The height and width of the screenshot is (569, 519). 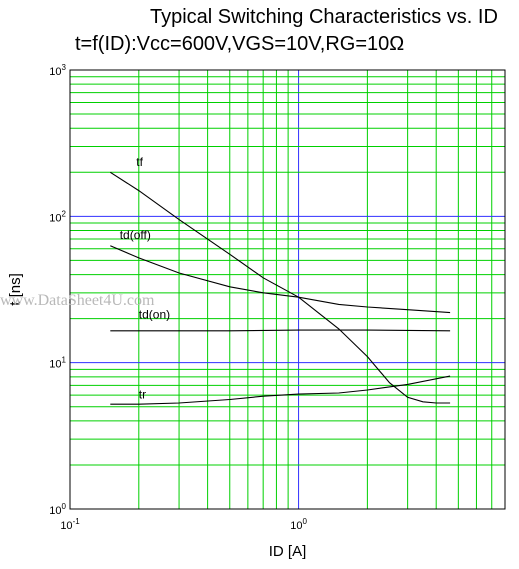 What do you see at coordinates (298, 524) in the screenshot?
I see `x-tick-label: 10⁰` at bounding box center [298, 524].